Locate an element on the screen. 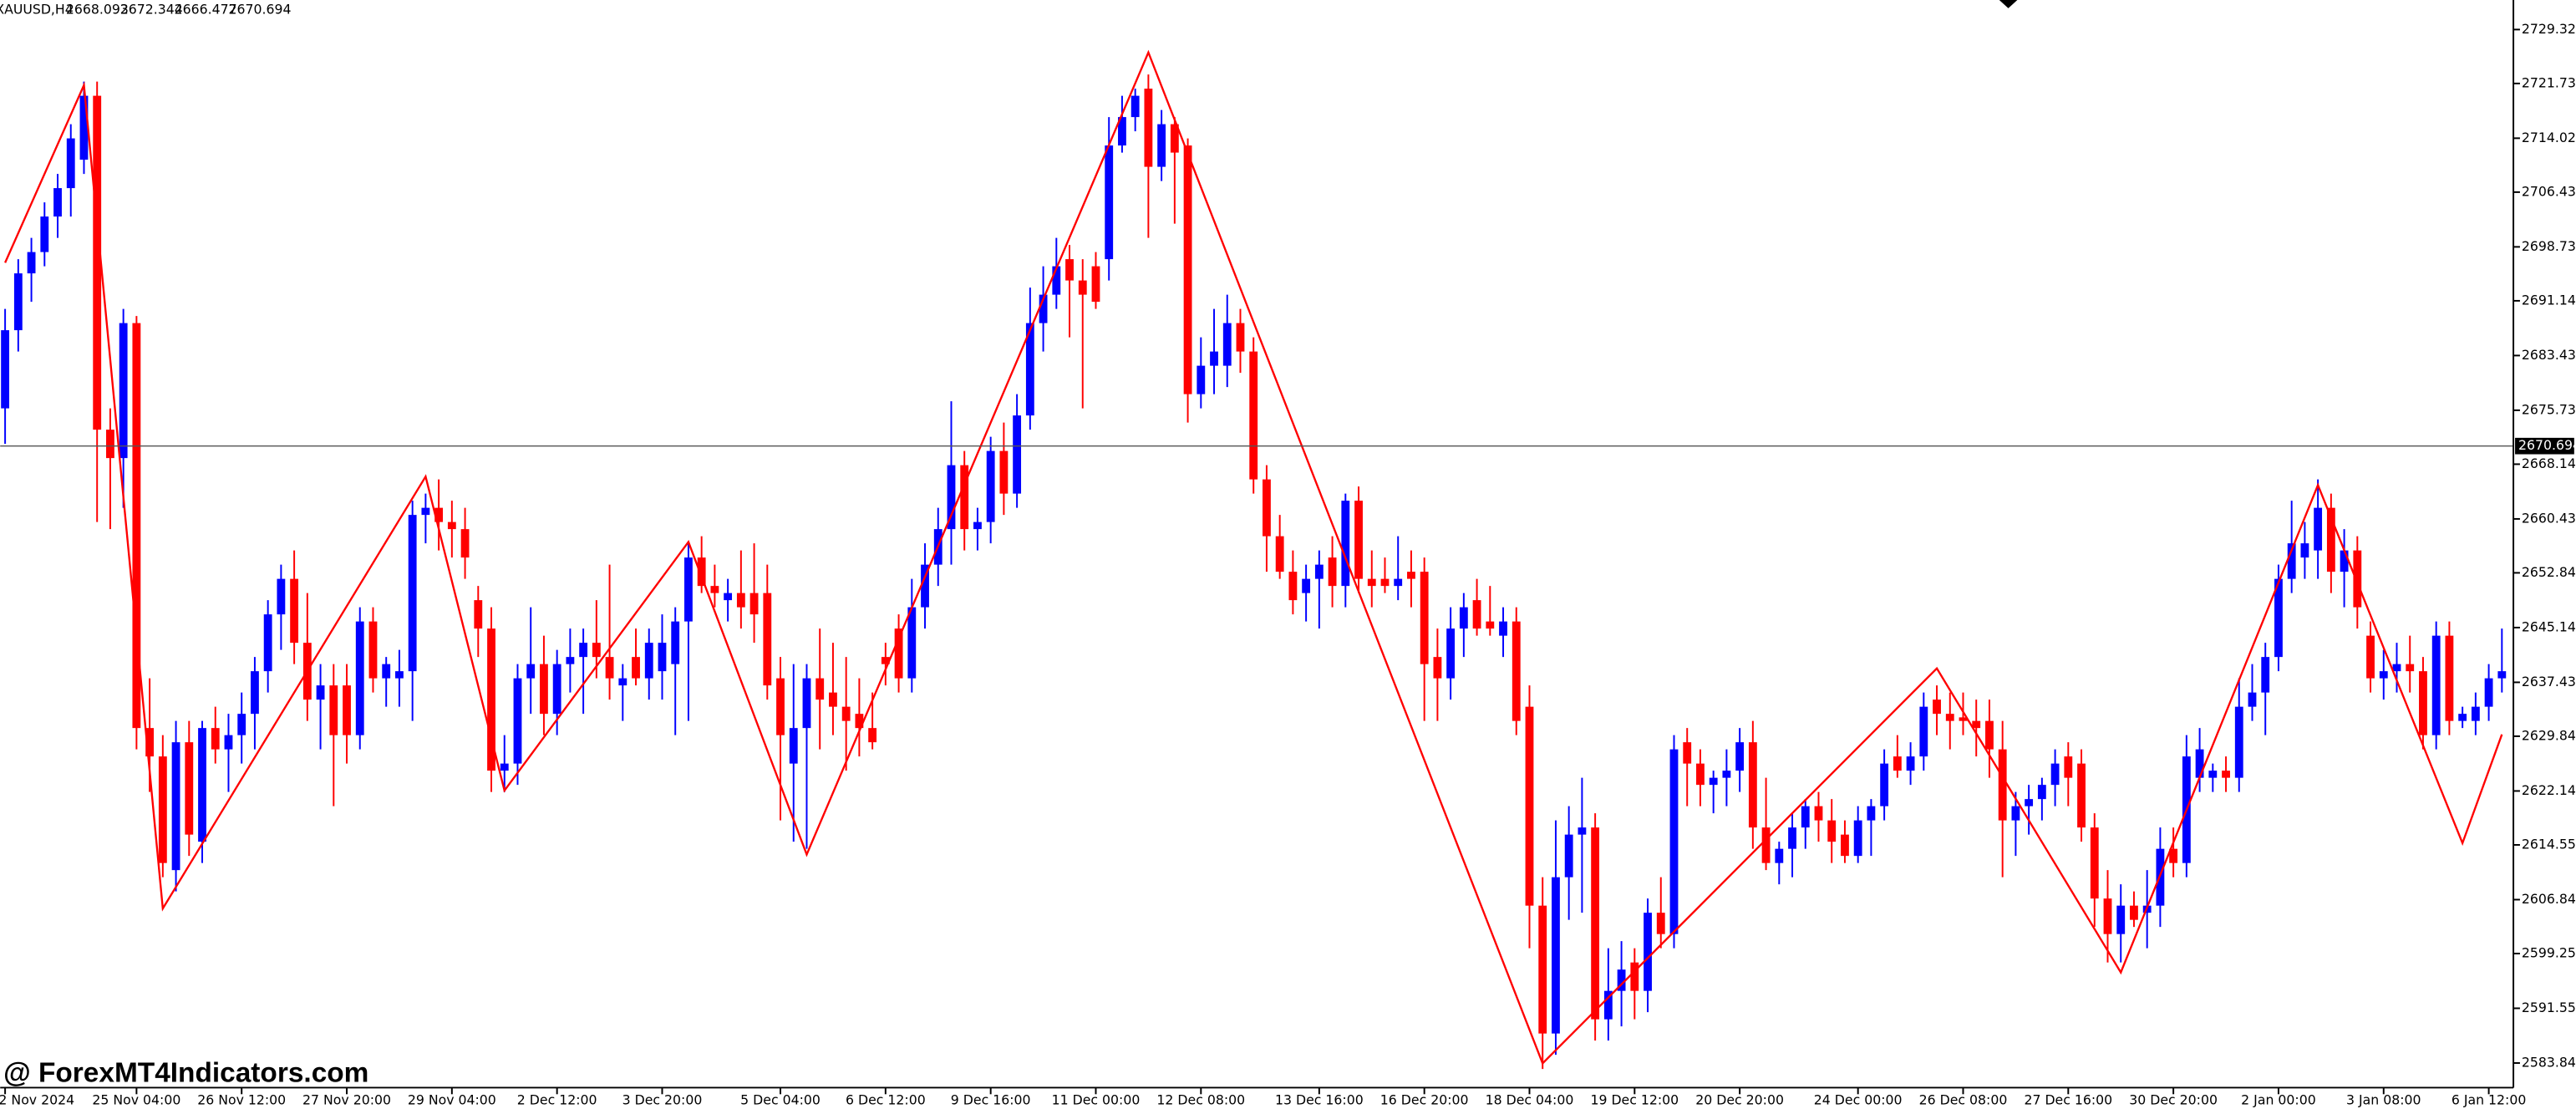 This screenshot has height=1109, width=2576. x-tick-label: 26 Dec 08:00 is located at coordinates (1963, 1100).